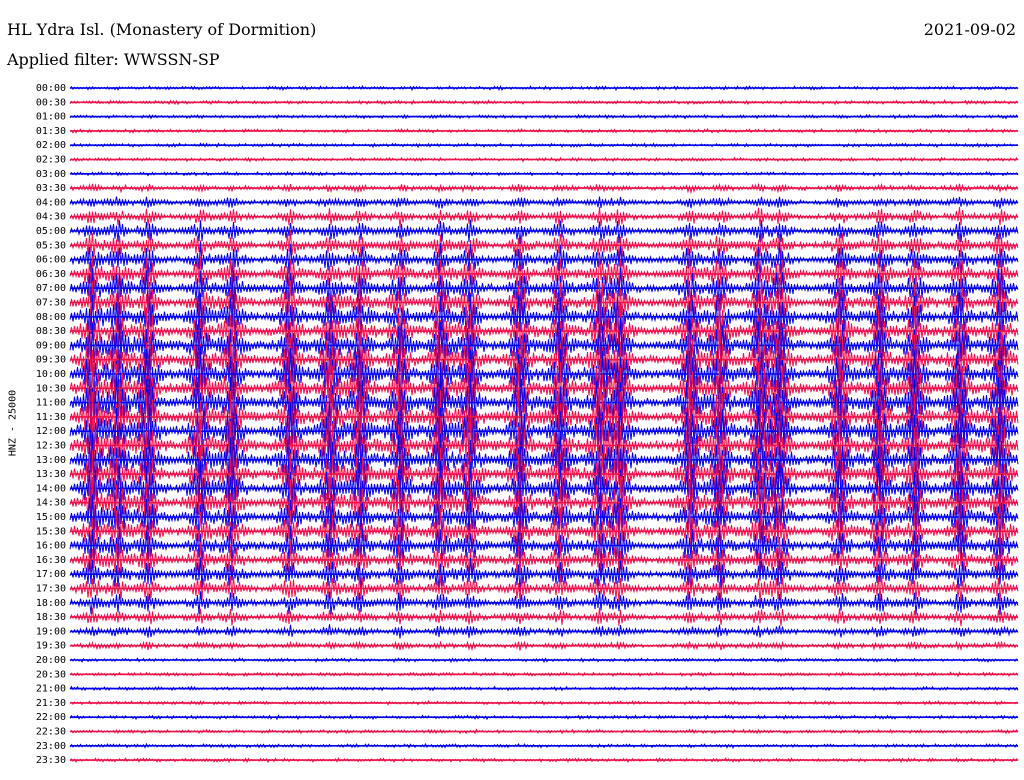  Describe the element at coordinates (51, 288) in the screenshot. I see `hour-label: 07:00` at that location.